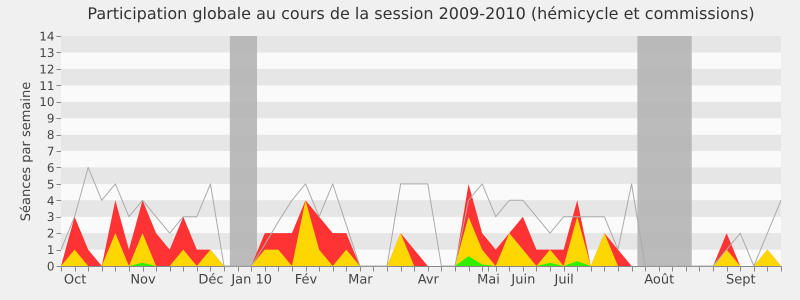 Image resolution: width=800 pixels, height=300 pixels. Describe the element at coordinates (46, 53) in the screenshot. I see `y-tick-label: 13` at that location.